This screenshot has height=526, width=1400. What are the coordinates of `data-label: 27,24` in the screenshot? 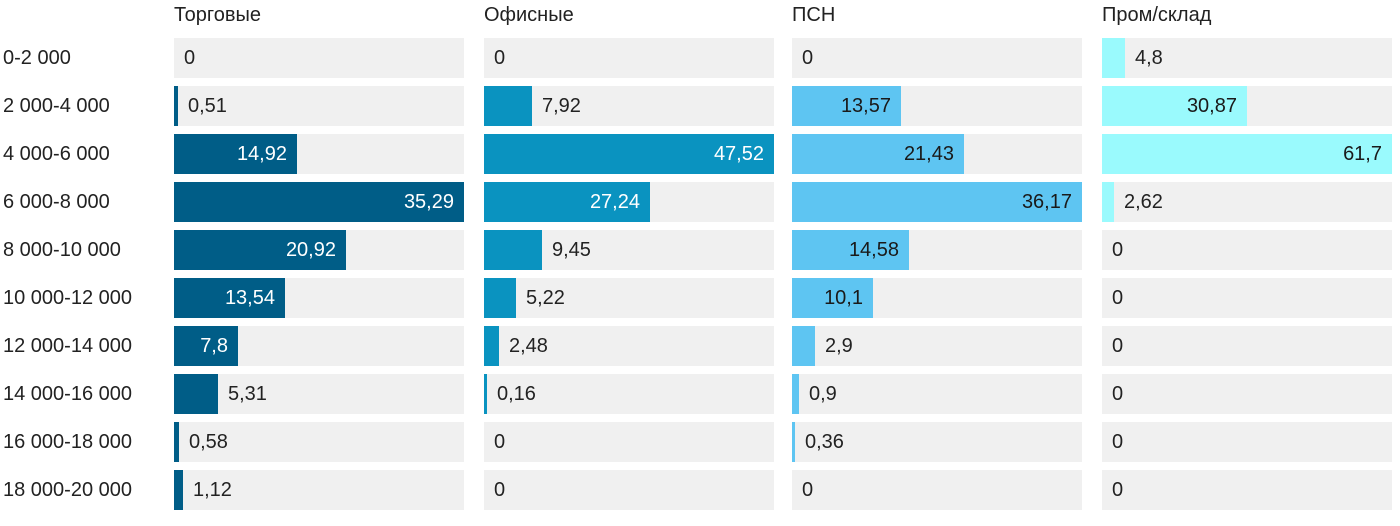 It's located at (614, 202).